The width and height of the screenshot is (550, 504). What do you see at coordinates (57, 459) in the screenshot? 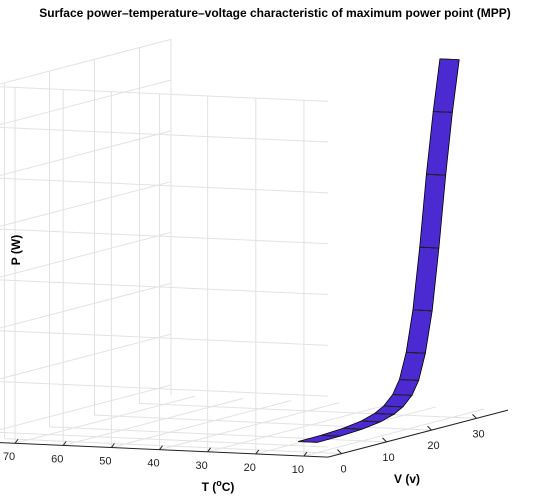
I see `x-tick-label: 60` at bounding box center [57, 459].